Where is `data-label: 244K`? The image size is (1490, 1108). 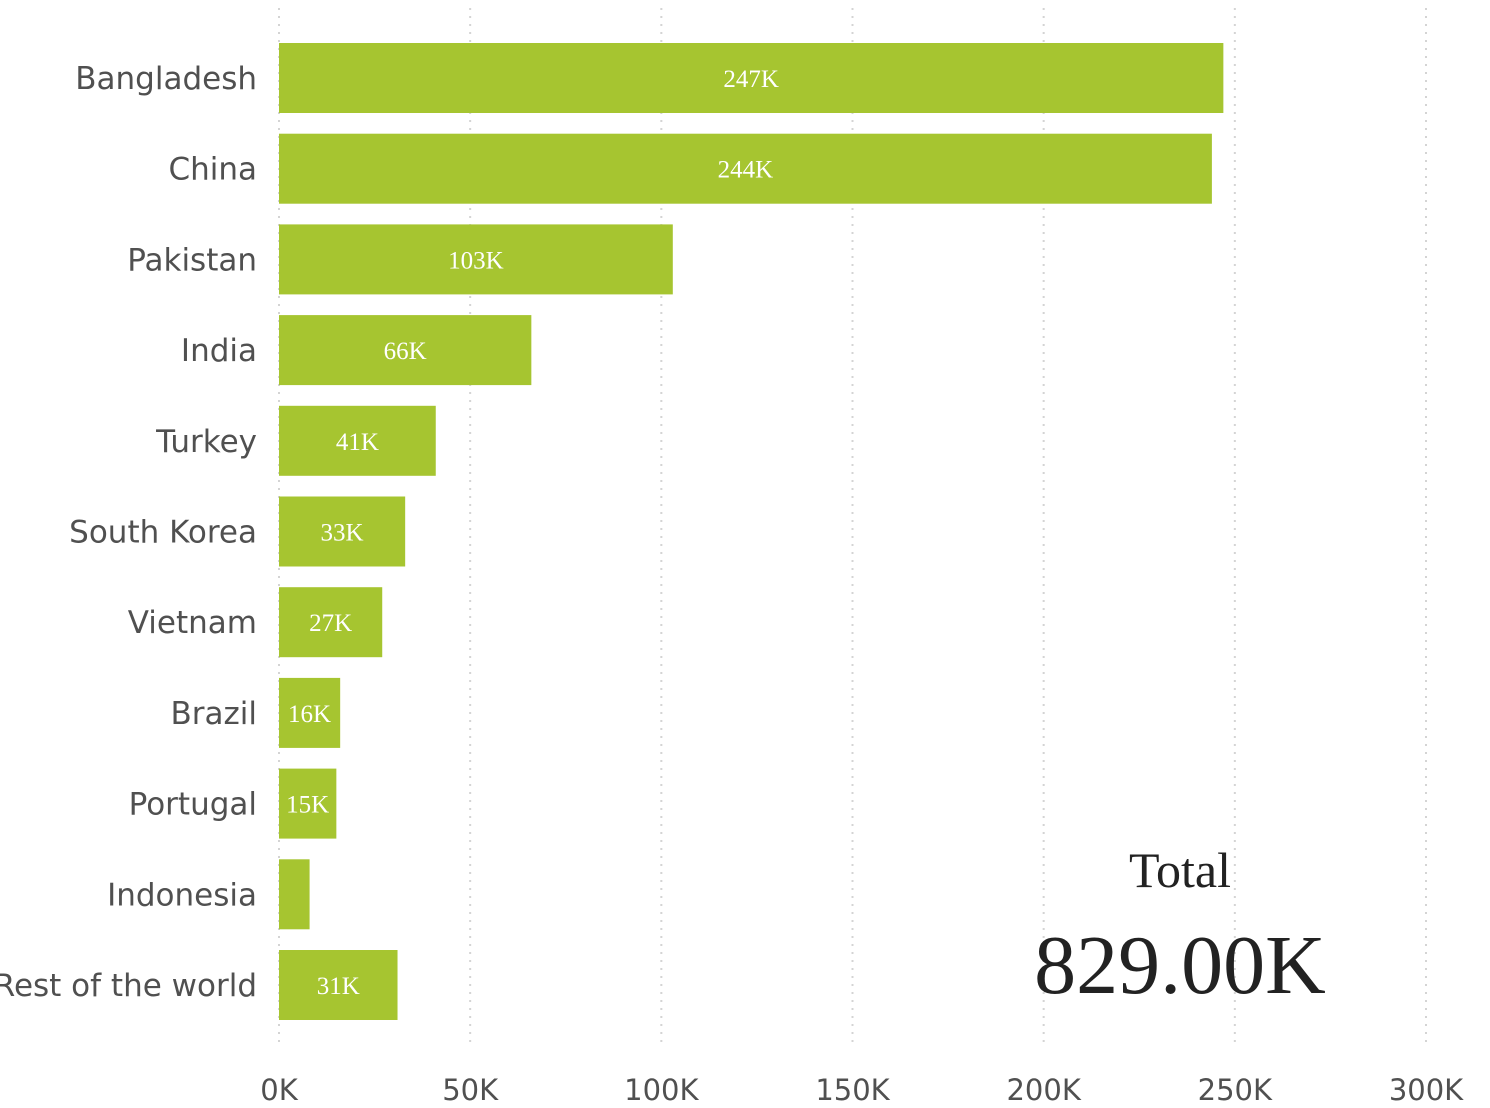
data-label: 244K is located at coordinates (746, 170).